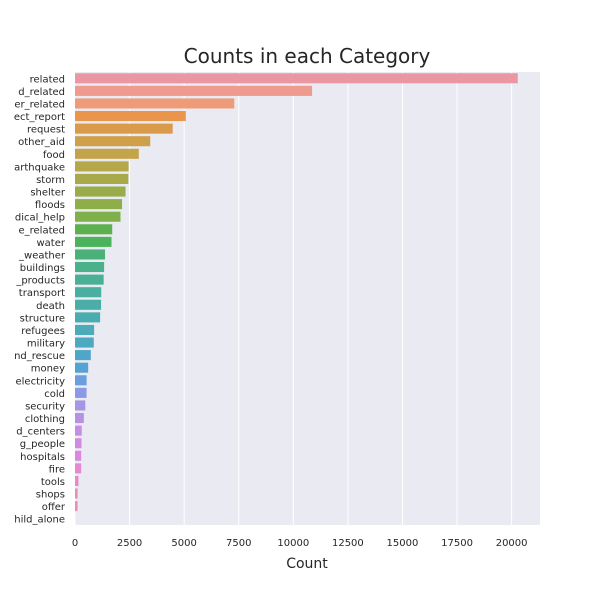 This screenshot has height=600, width=600. What do you see at coordinates (43, 331) in the screenshot?
I see `y-tick-label: refugees` at bounding box center [43, 331].